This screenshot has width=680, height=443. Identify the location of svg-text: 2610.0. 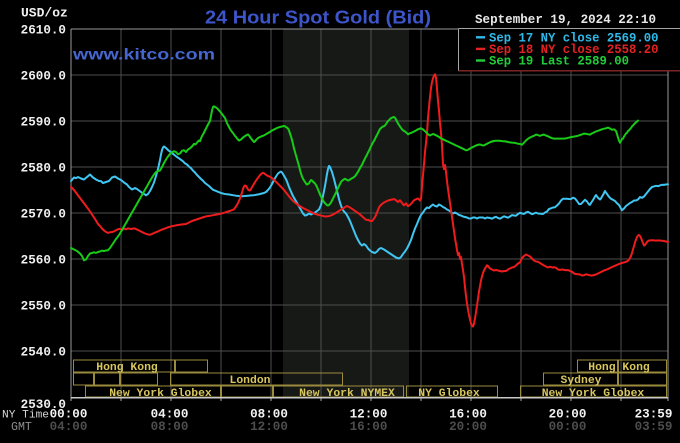
(43, 30).